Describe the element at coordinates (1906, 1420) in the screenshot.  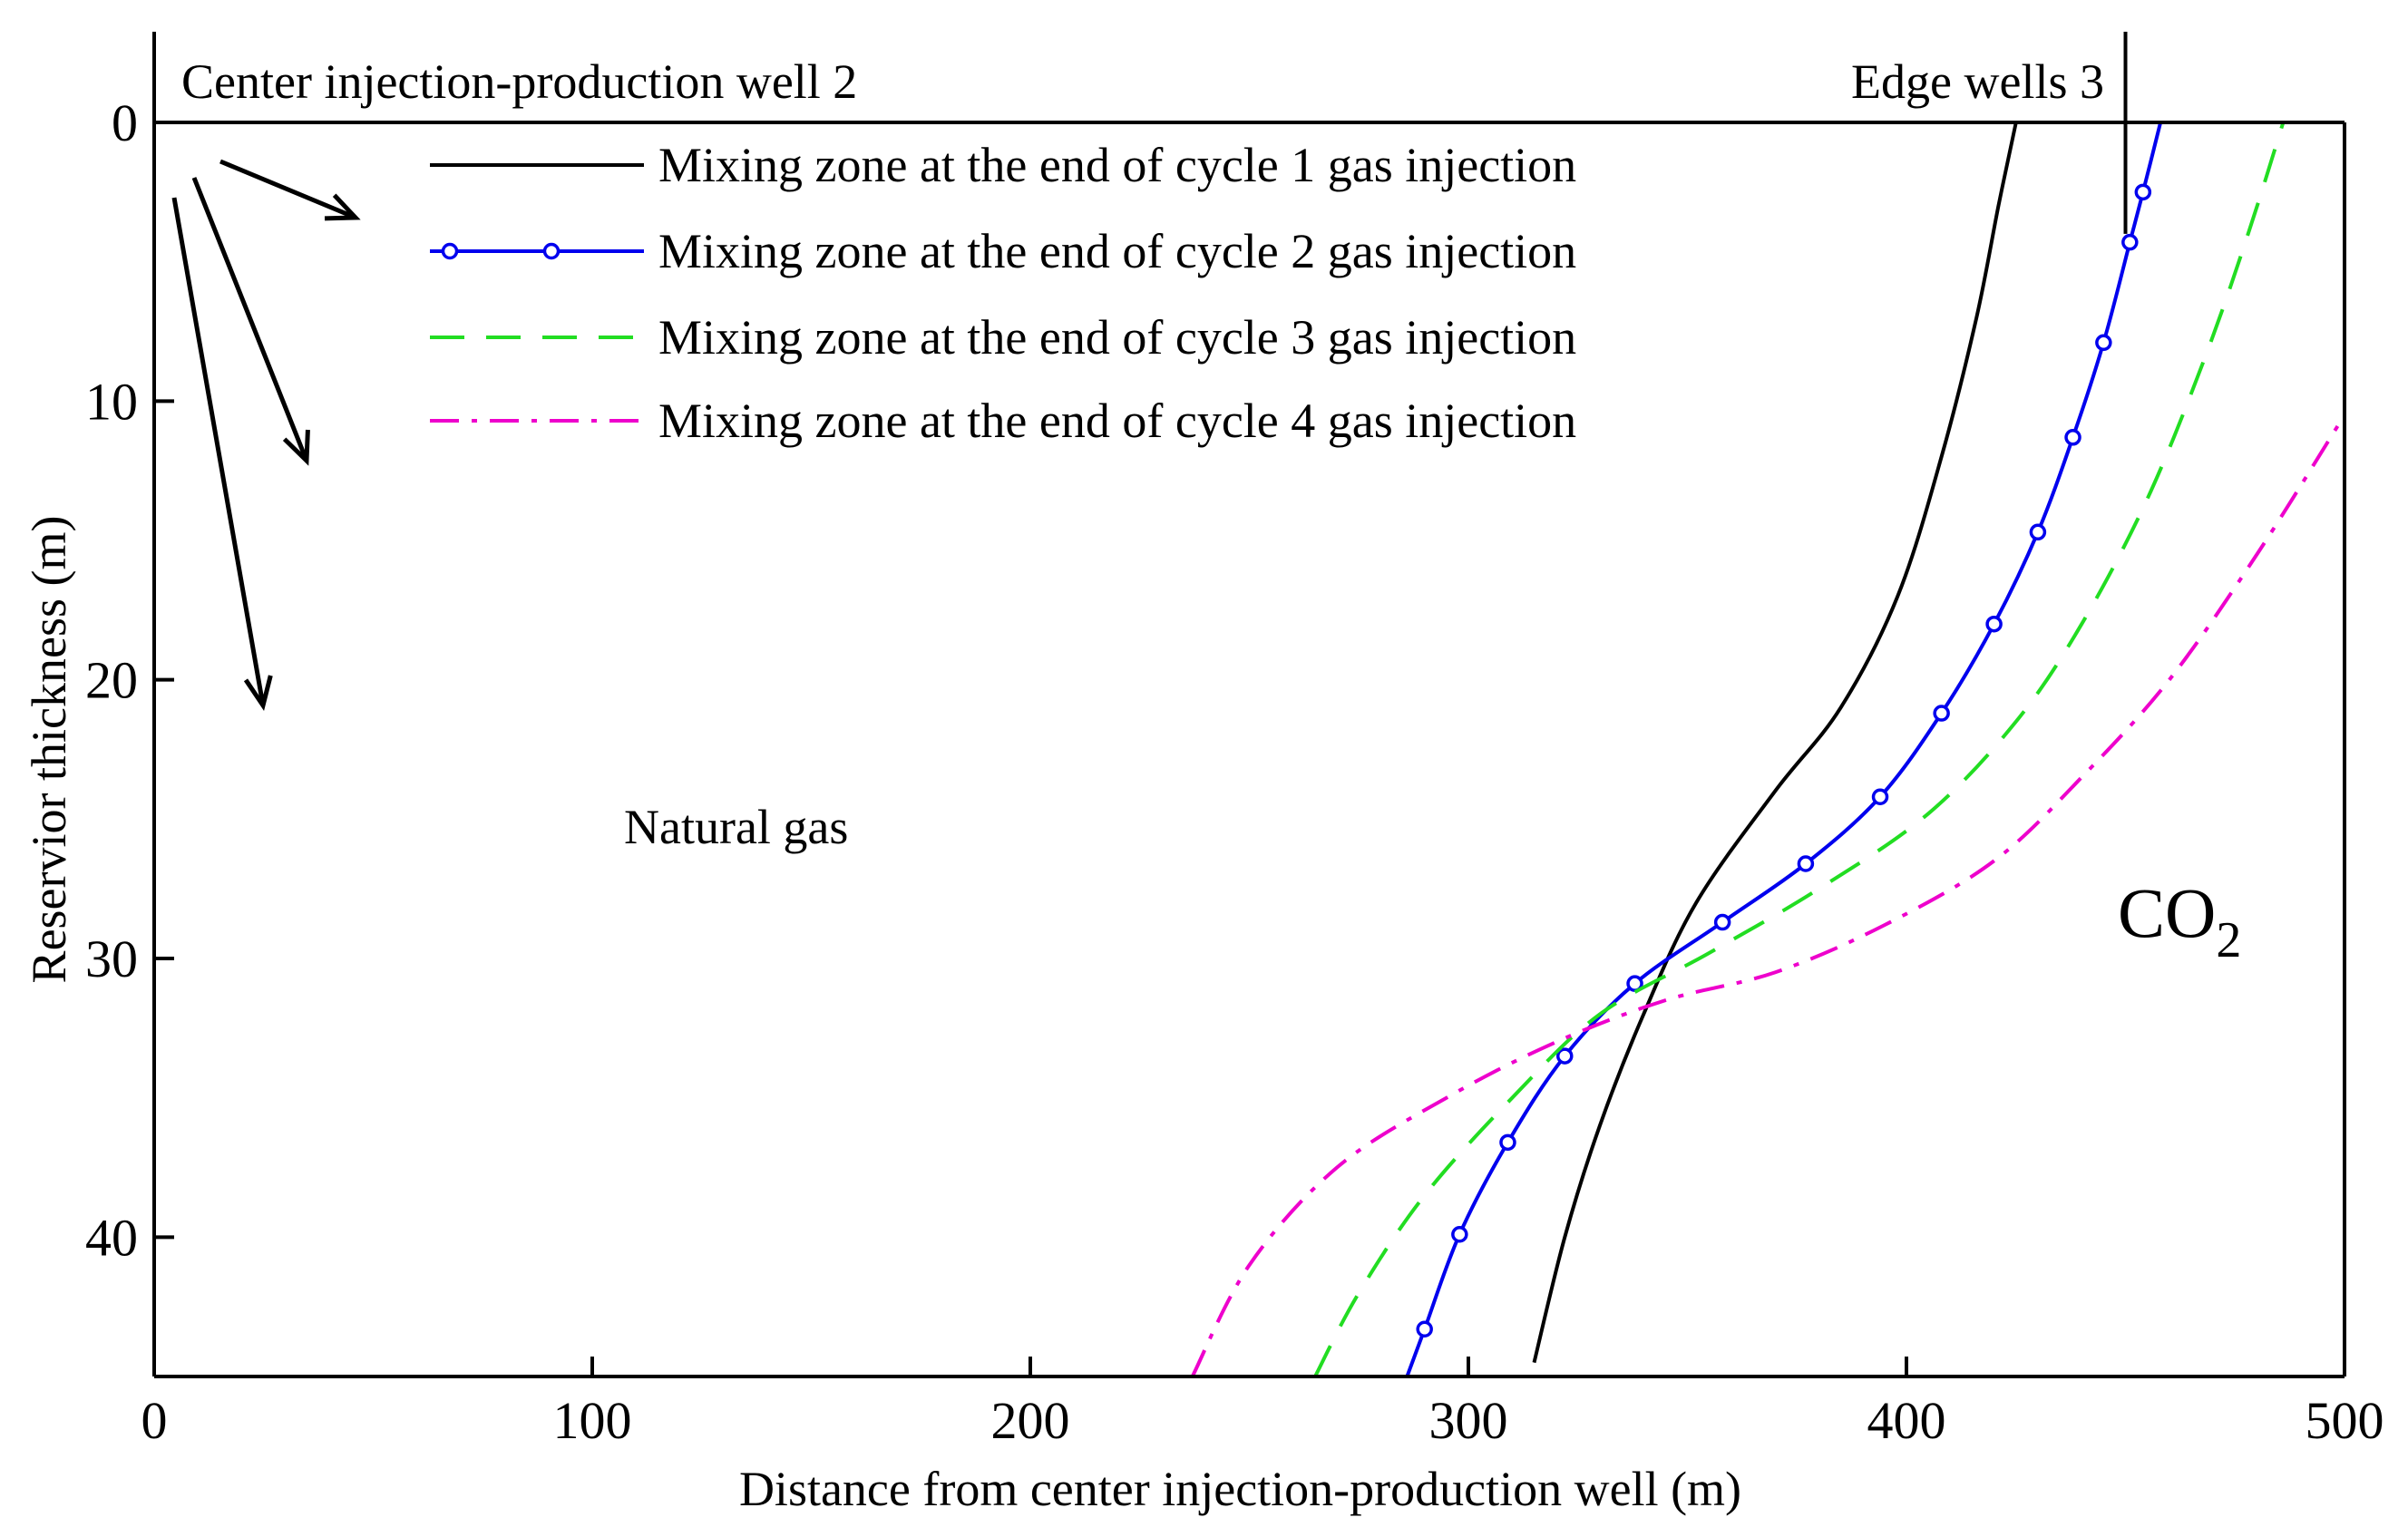
I see `x-tick-label: 400` at that location.